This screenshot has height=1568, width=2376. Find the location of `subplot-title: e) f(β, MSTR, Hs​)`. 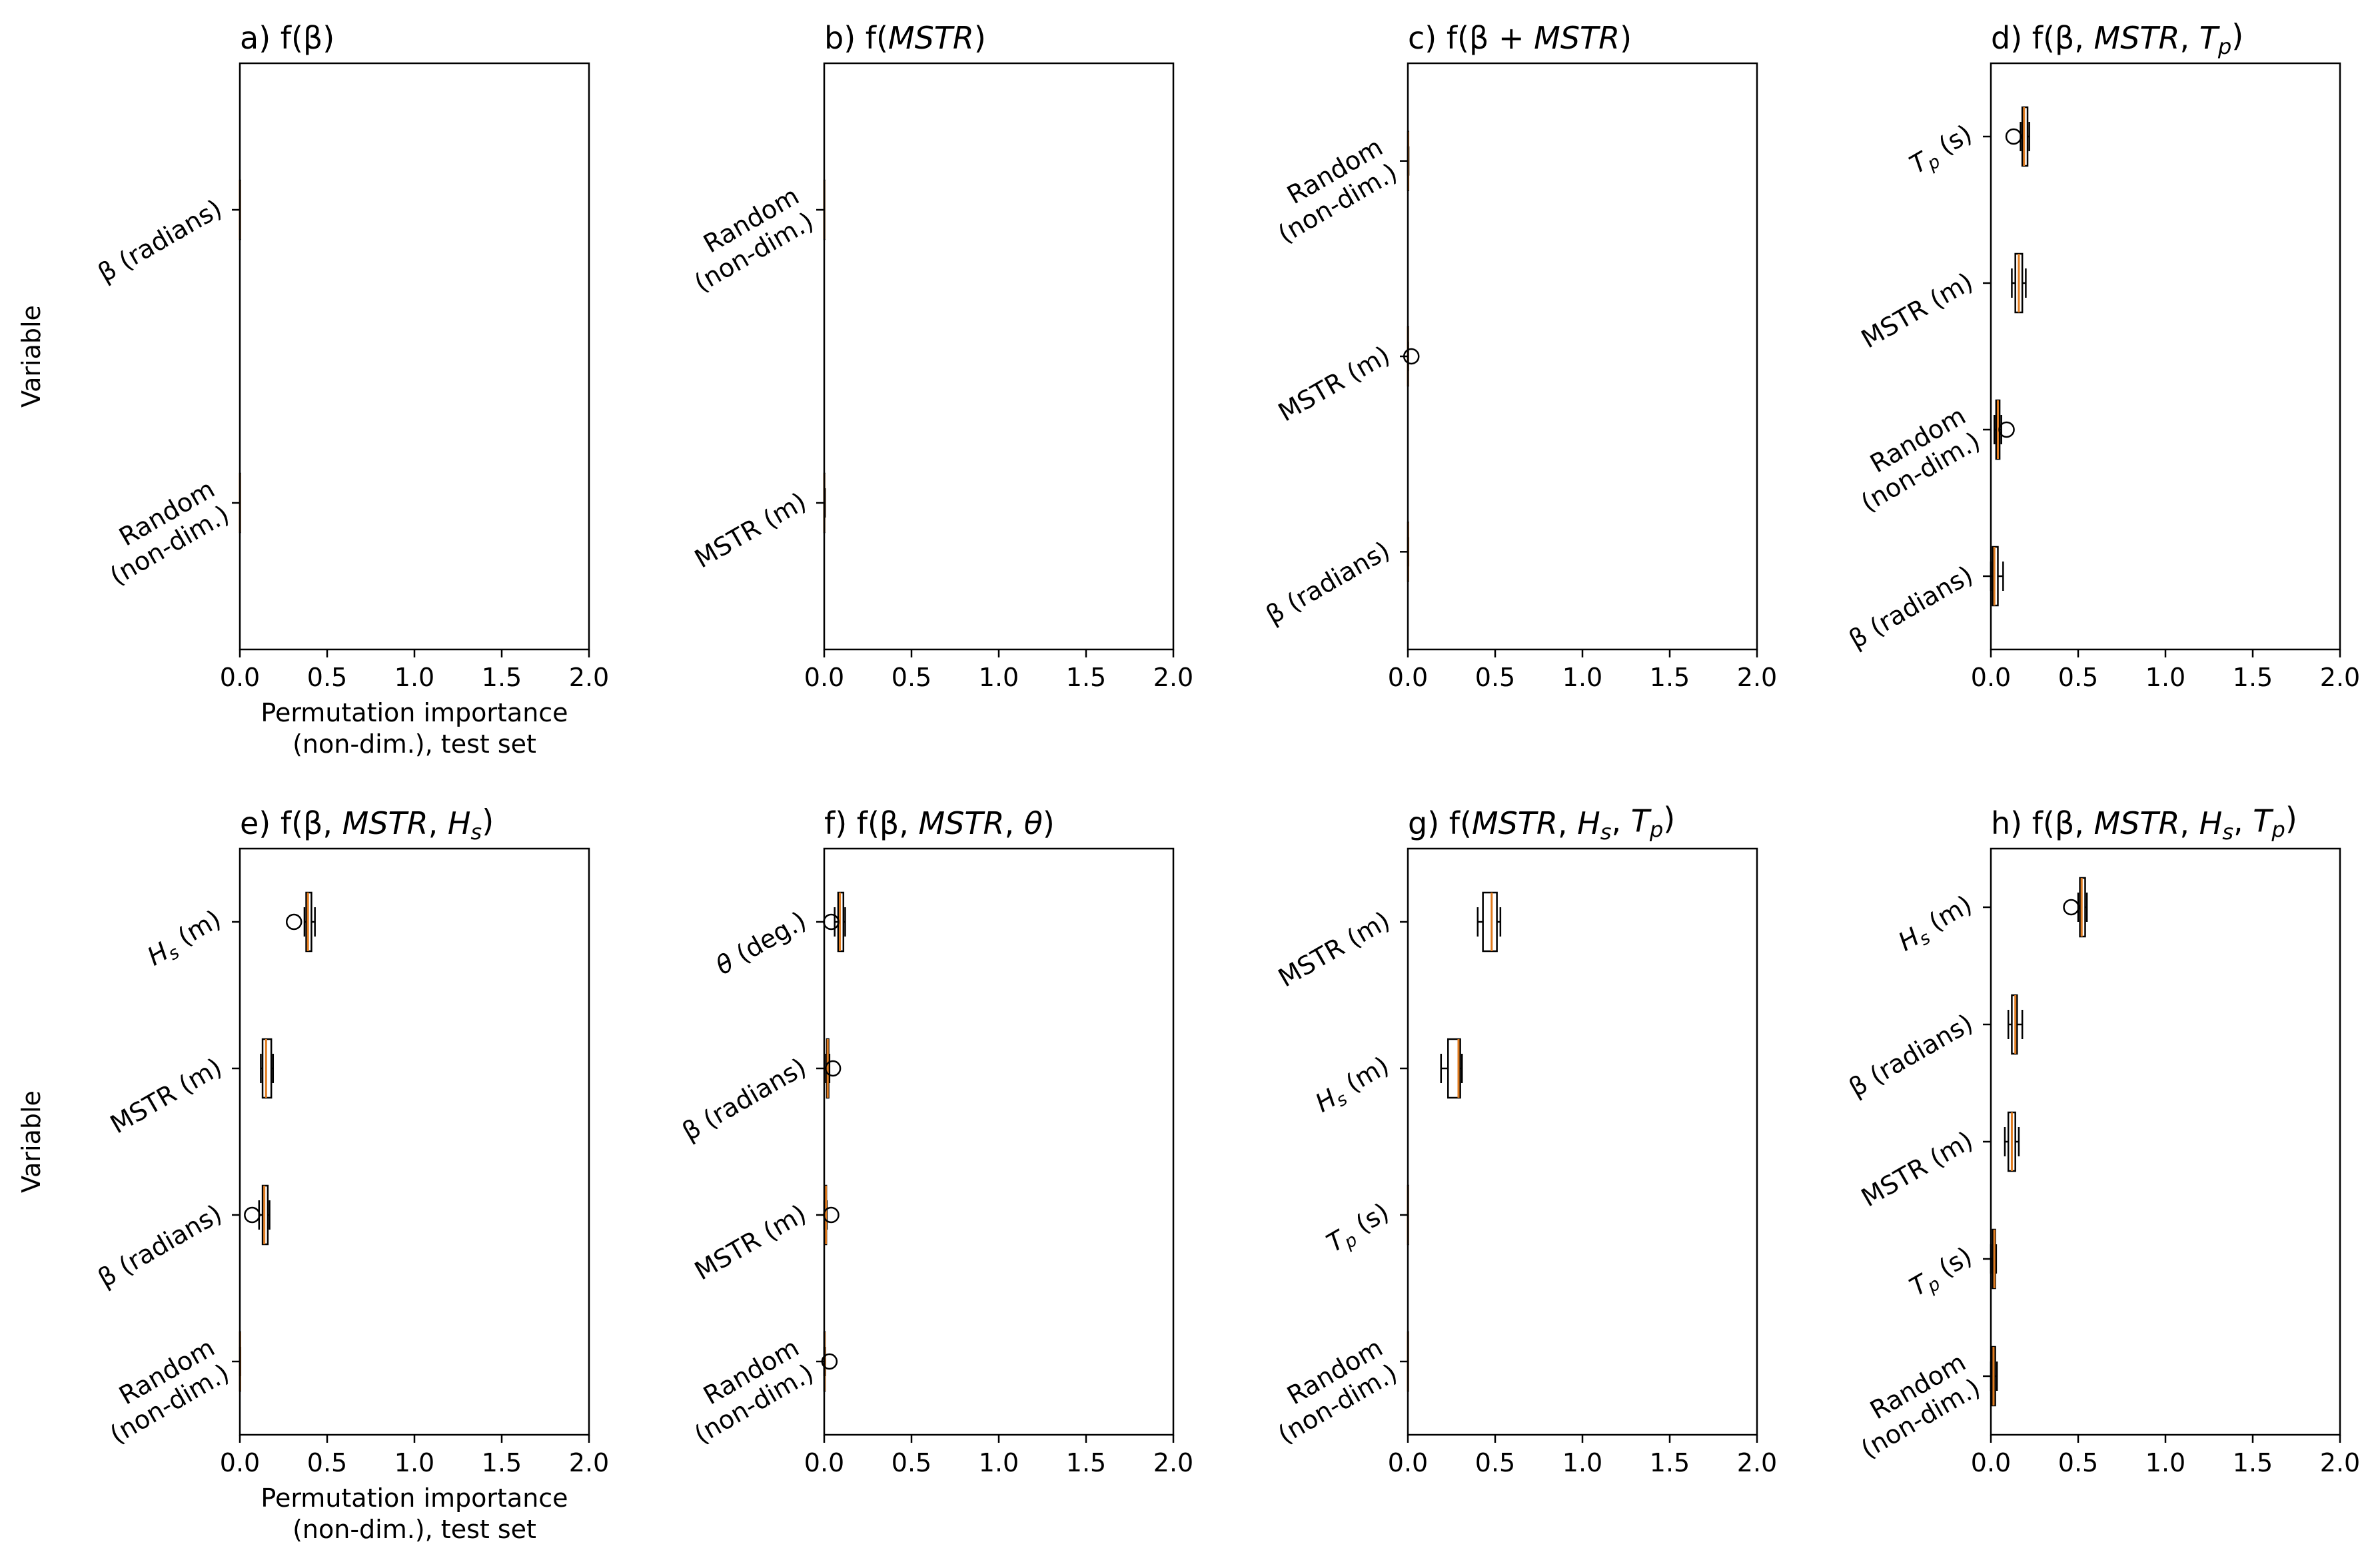

subplot-title: e) f(β, MSTR, Hs​) is located at coordinates (367, 824).